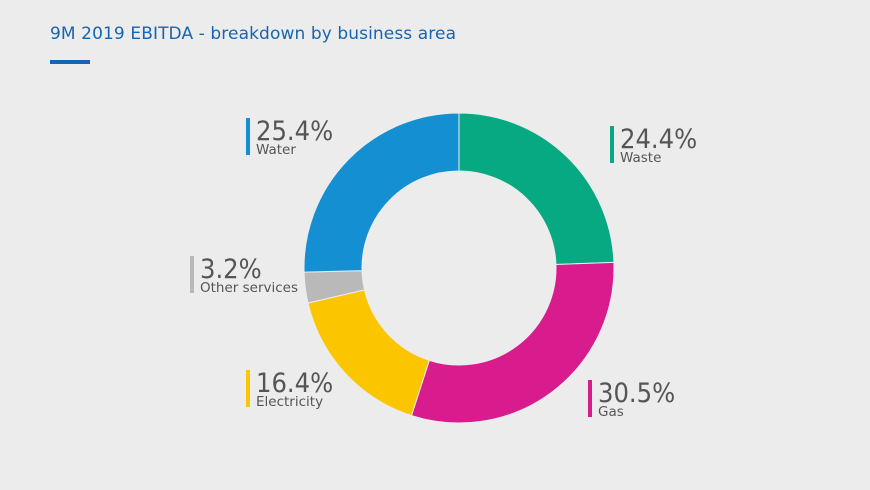 Image resolution: width=870 pixels, height=490 pixels. Describe the element at coordinates (381, 192) in the screenshot. I see `slice-water` at that location.